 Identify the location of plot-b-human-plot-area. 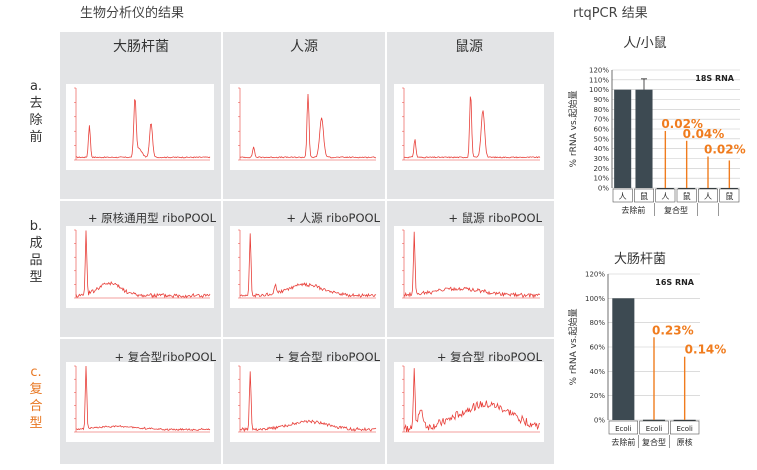
(305, 267).